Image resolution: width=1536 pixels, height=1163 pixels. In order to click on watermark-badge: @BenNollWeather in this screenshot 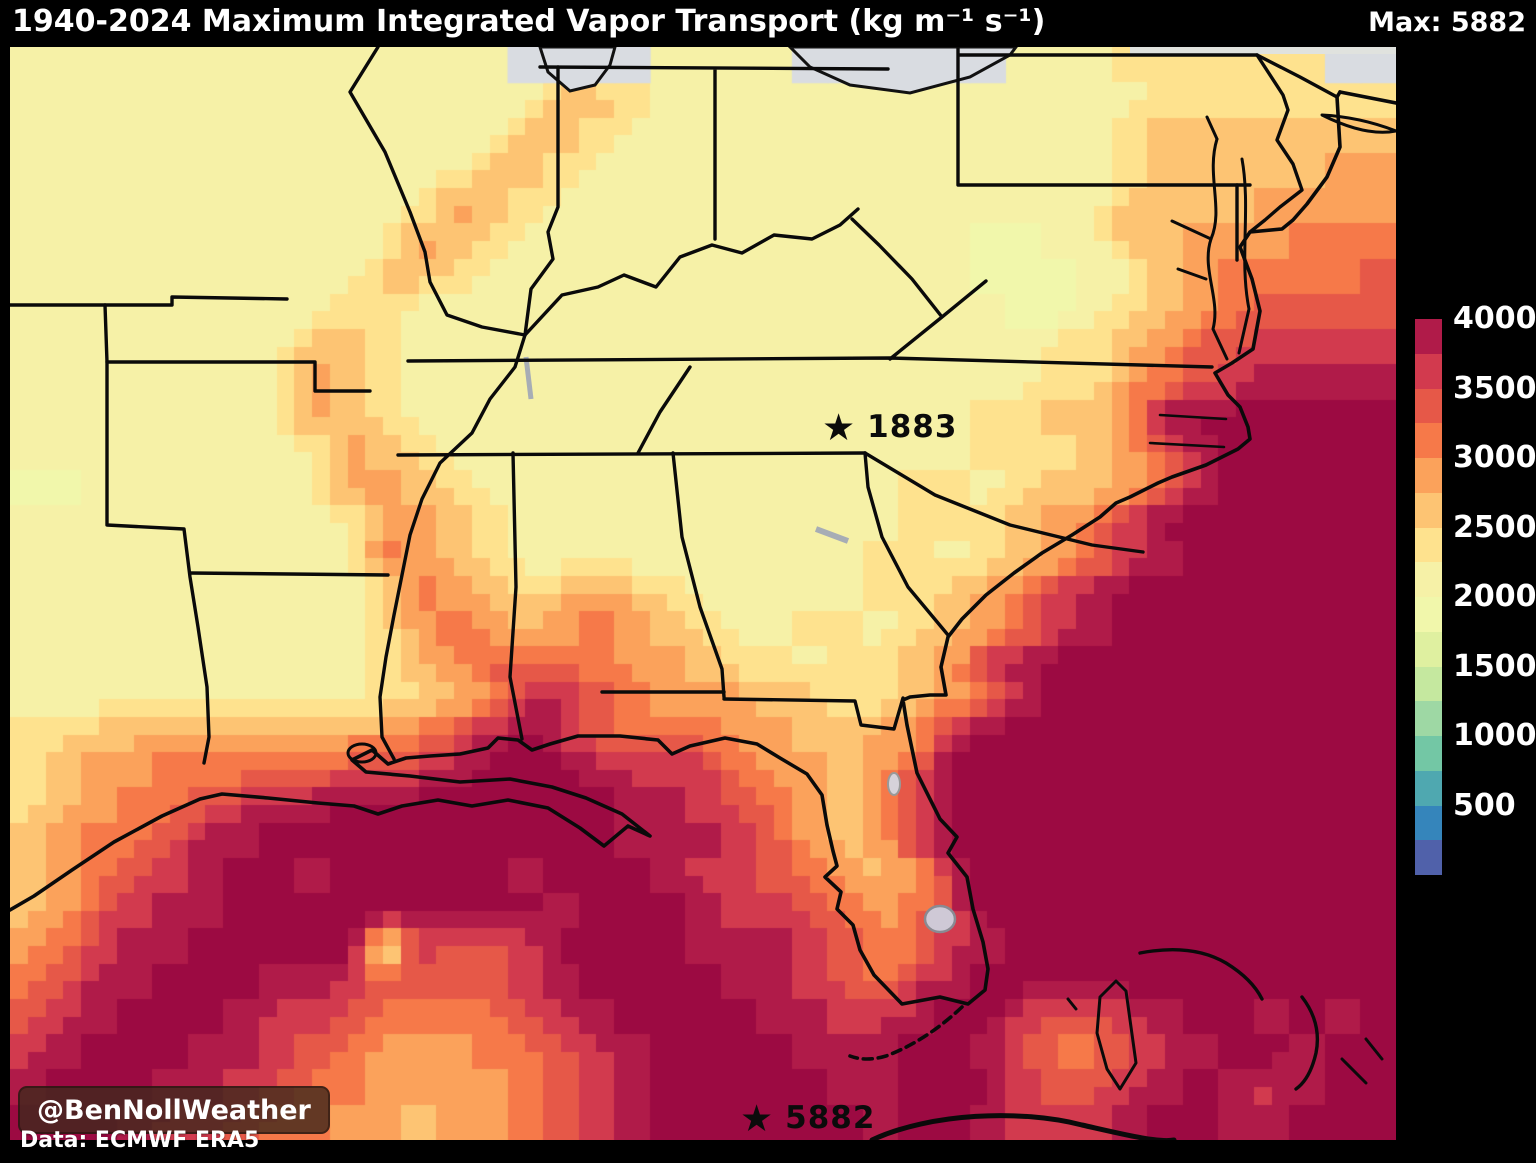, I will do `click(174, 1110)`.